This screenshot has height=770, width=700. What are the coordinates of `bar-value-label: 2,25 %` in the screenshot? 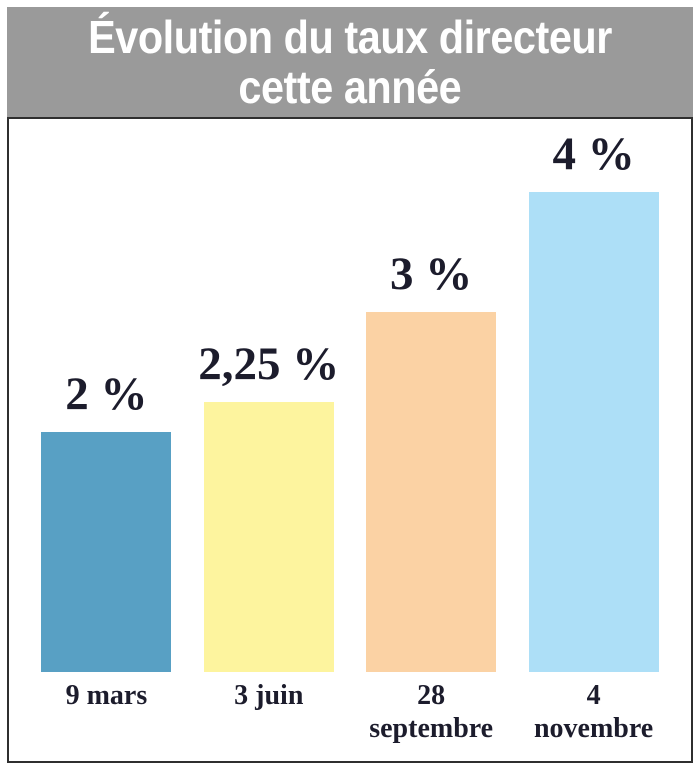 It's located at (269, 364).